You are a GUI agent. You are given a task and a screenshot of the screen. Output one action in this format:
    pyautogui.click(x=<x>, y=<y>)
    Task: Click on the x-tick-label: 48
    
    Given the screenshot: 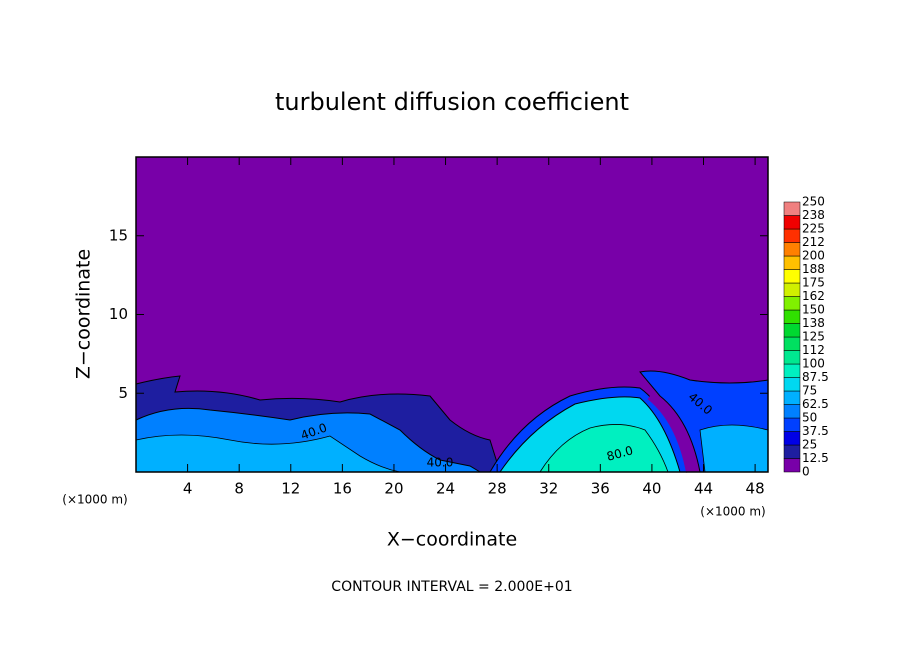 What is the action you would take?
    pyautogui.click(x=755, y=489)
    